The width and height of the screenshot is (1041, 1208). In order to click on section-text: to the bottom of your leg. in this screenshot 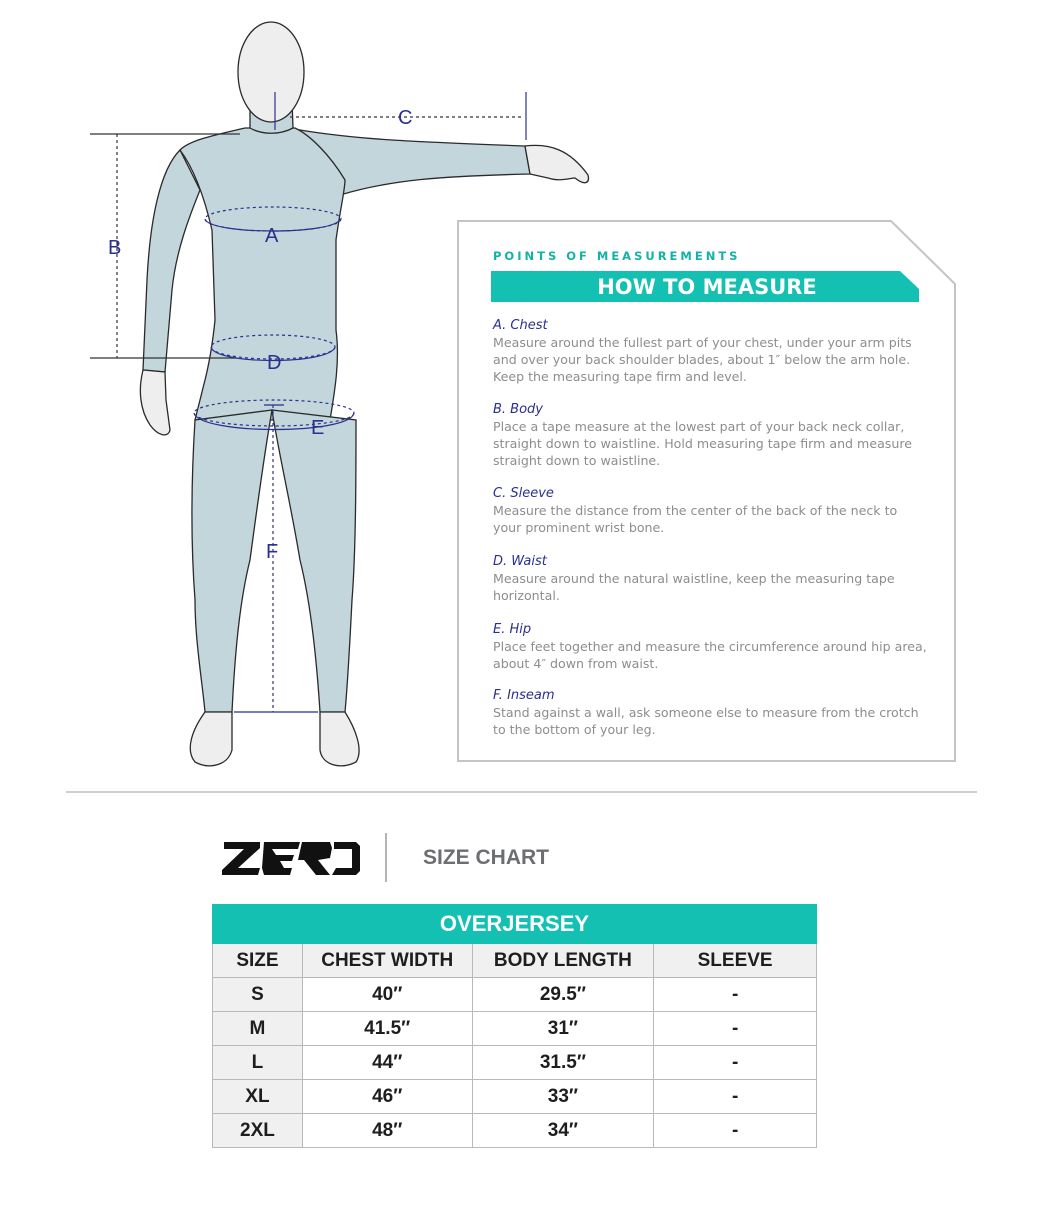, I will do `click(574, 729)`.